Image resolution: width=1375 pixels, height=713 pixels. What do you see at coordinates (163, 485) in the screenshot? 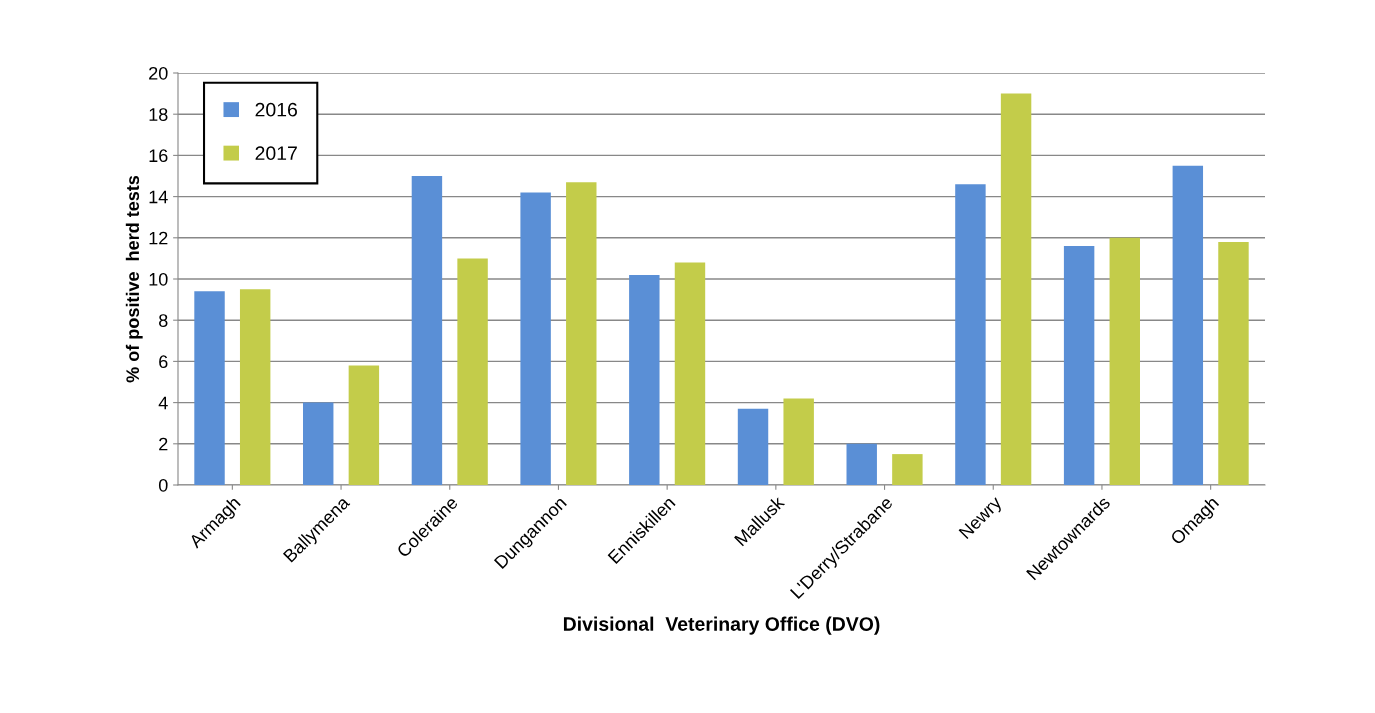
I see `y-tick-label: 0` at bounding box center [163, 485].